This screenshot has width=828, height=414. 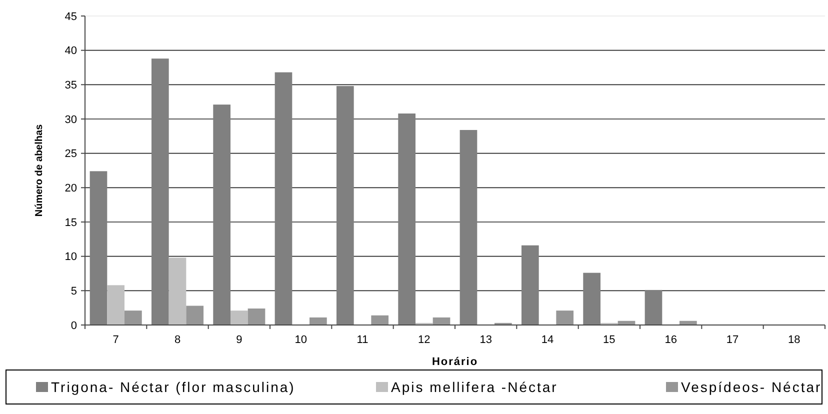 I want to click on x-tick-label: 10, so click(x=300, y=340).